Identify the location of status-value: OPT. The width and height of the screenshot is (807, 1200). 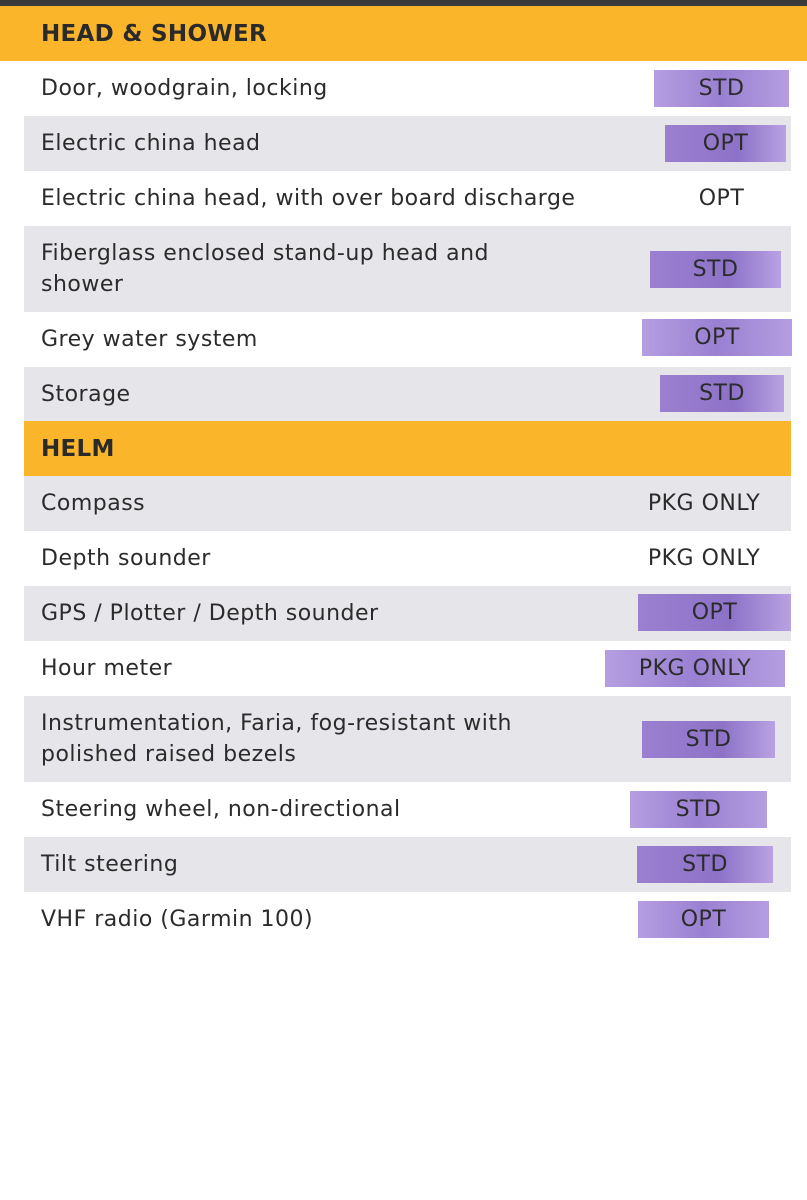
(721, 198).